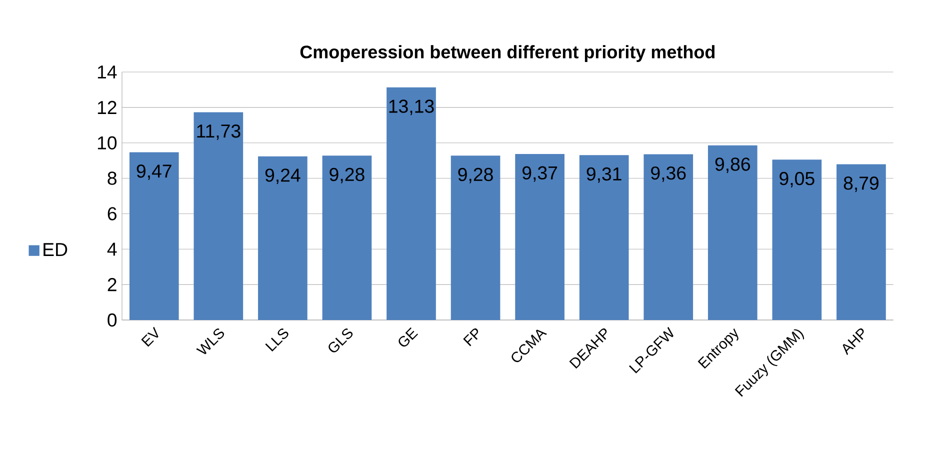 This screenshot has width=935, height=450. What do you see at coordinates (668, 174) in the screenshot?
I see `data-label: 9,36` at bounding box center [668, 174].